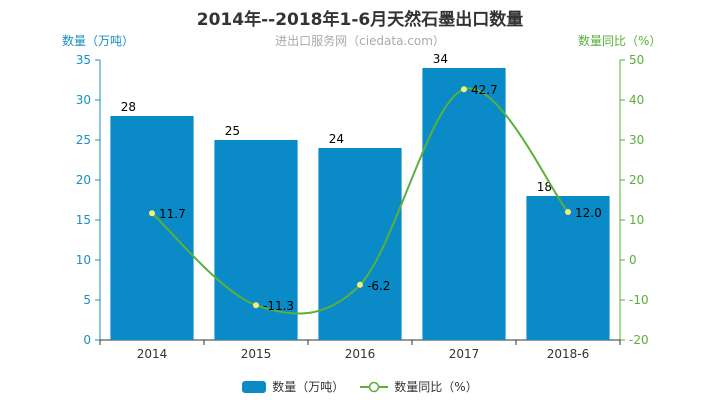 The width and height of the screenshot is (720, 400). I want to click on legend-item-bar: 数量（万吨）, so click(293, 386).